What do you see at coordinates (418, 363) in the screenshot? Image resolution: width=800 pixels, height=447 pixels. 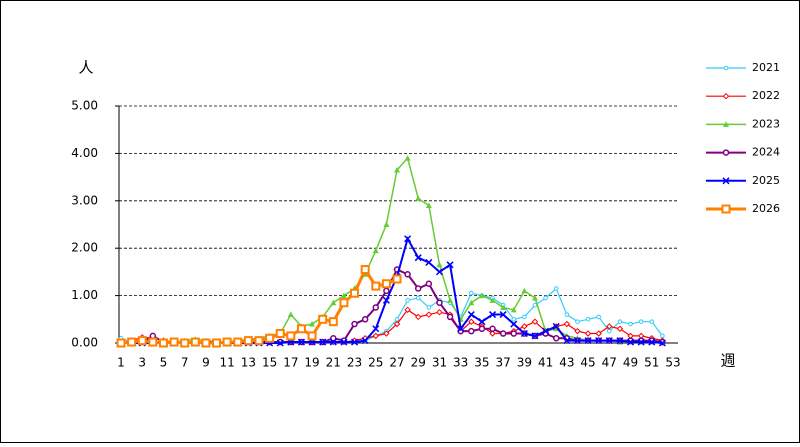 I see `x-tick-label: 29` at bounding box center [418, 363].